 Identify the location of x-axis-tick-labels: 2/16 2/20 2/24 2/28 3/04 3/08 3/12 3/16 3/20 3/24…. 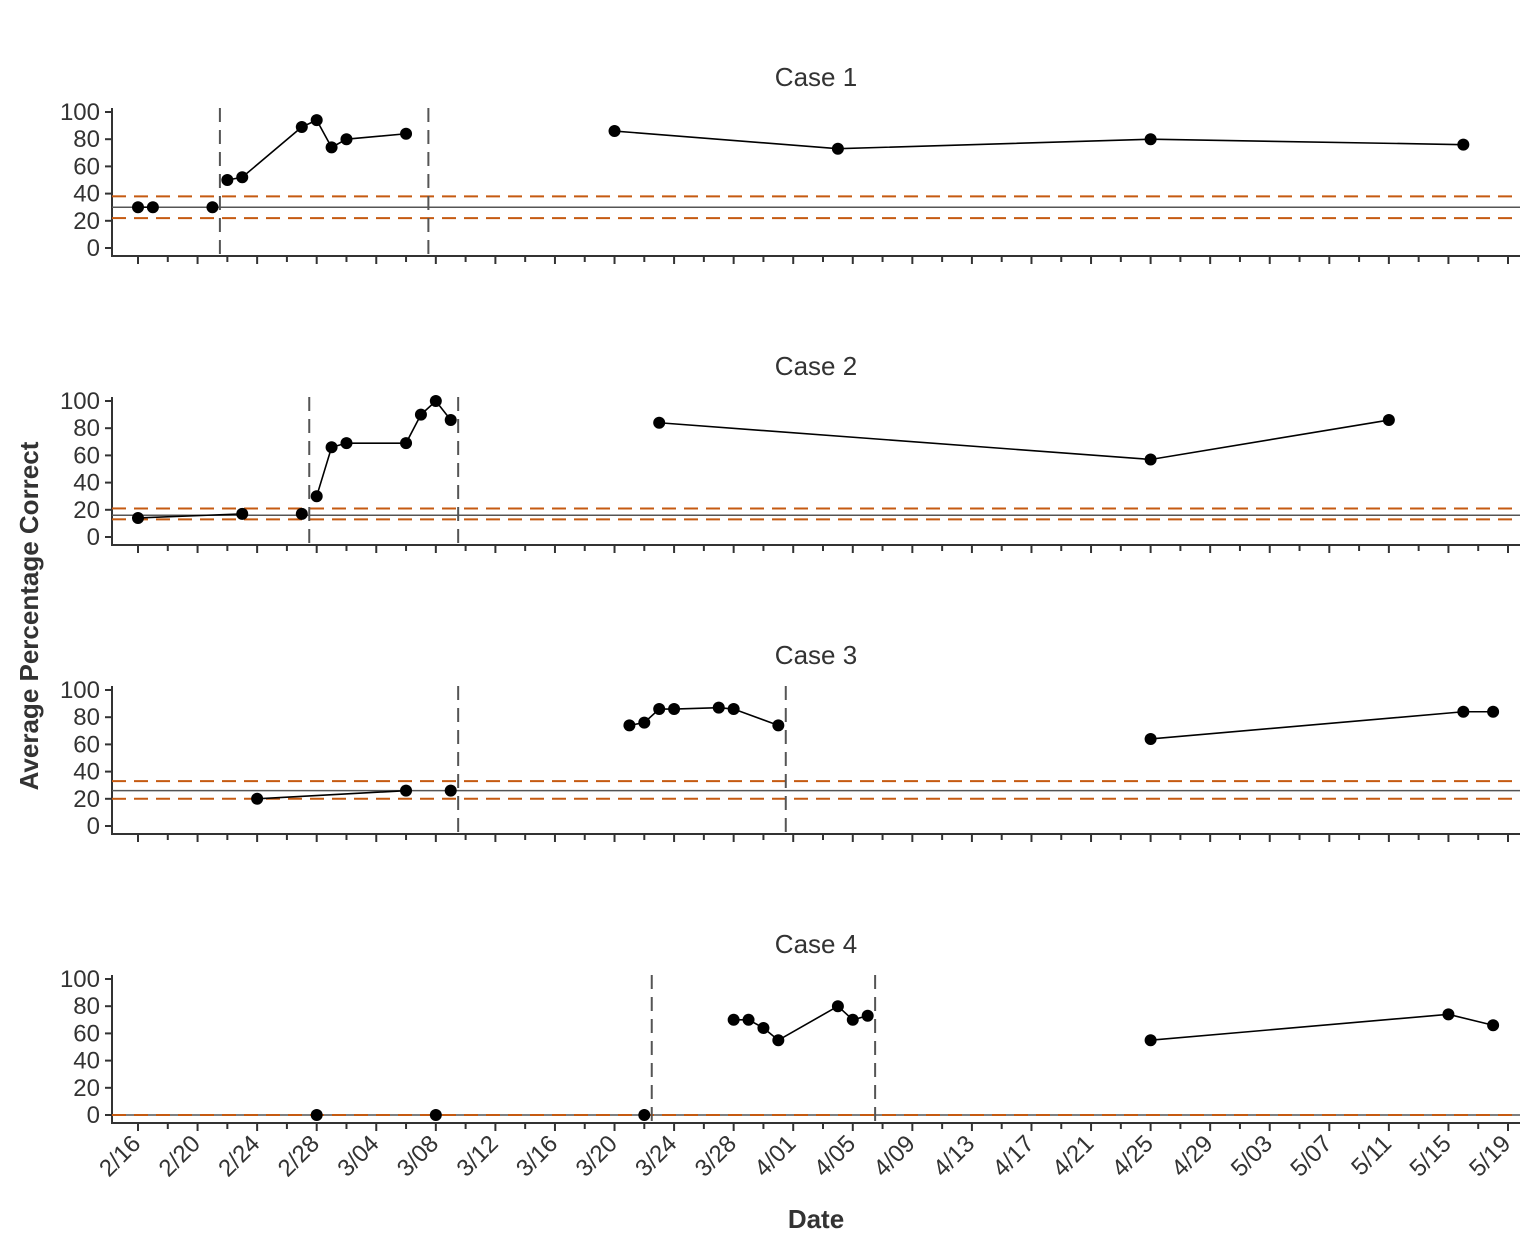
(805, 1156).